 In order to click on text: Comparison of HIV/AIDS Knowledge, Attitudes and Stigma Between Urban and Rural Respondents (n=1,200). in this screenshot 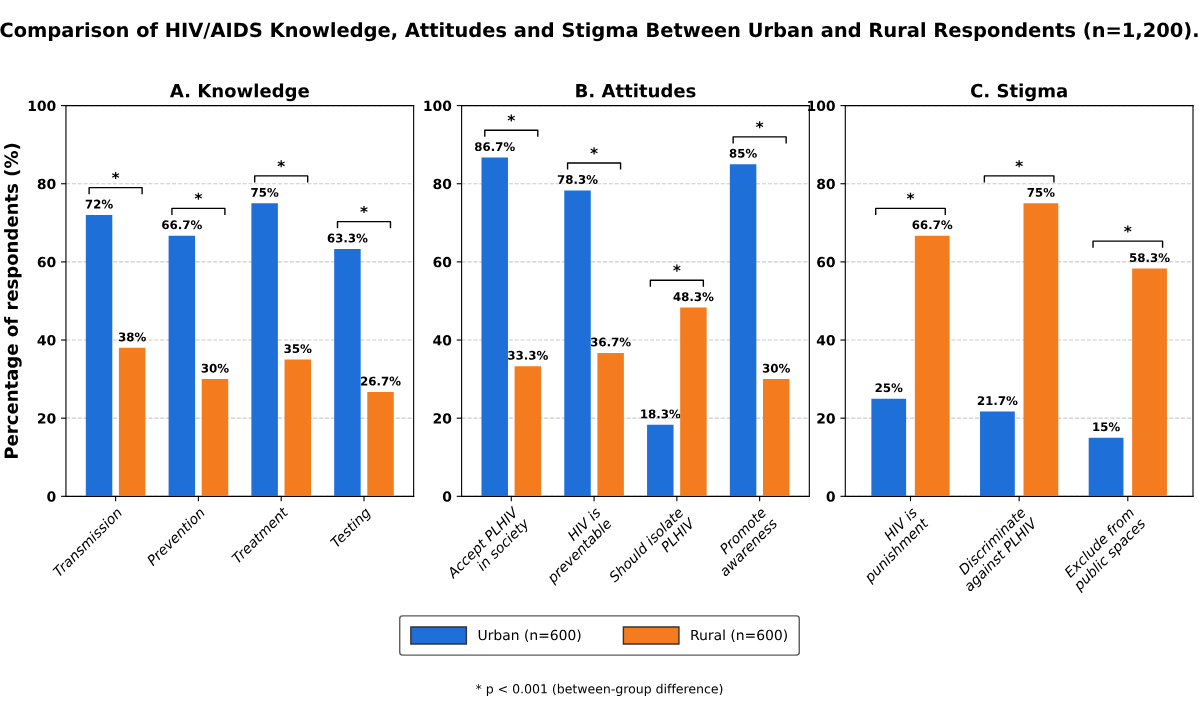, I will do `click(599, 32)`.